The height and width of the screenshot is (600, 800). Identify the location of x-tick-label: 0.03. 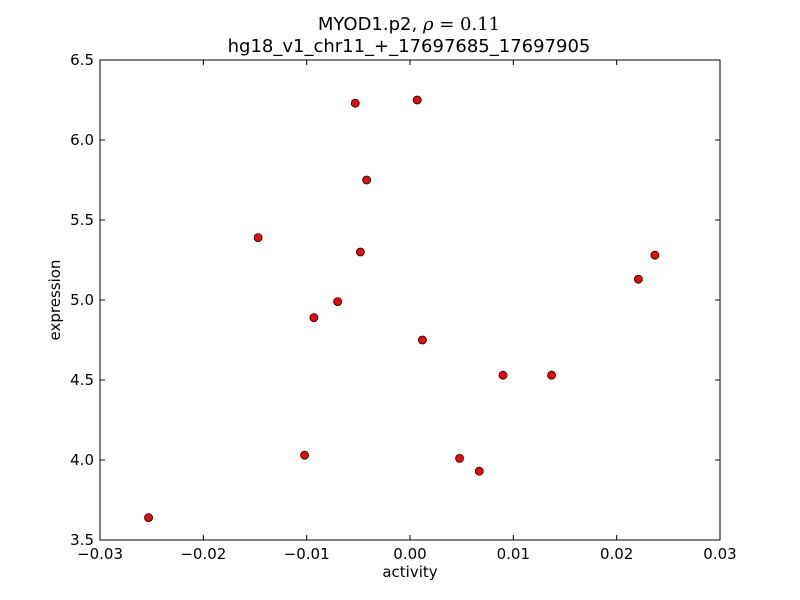
(719, 554).